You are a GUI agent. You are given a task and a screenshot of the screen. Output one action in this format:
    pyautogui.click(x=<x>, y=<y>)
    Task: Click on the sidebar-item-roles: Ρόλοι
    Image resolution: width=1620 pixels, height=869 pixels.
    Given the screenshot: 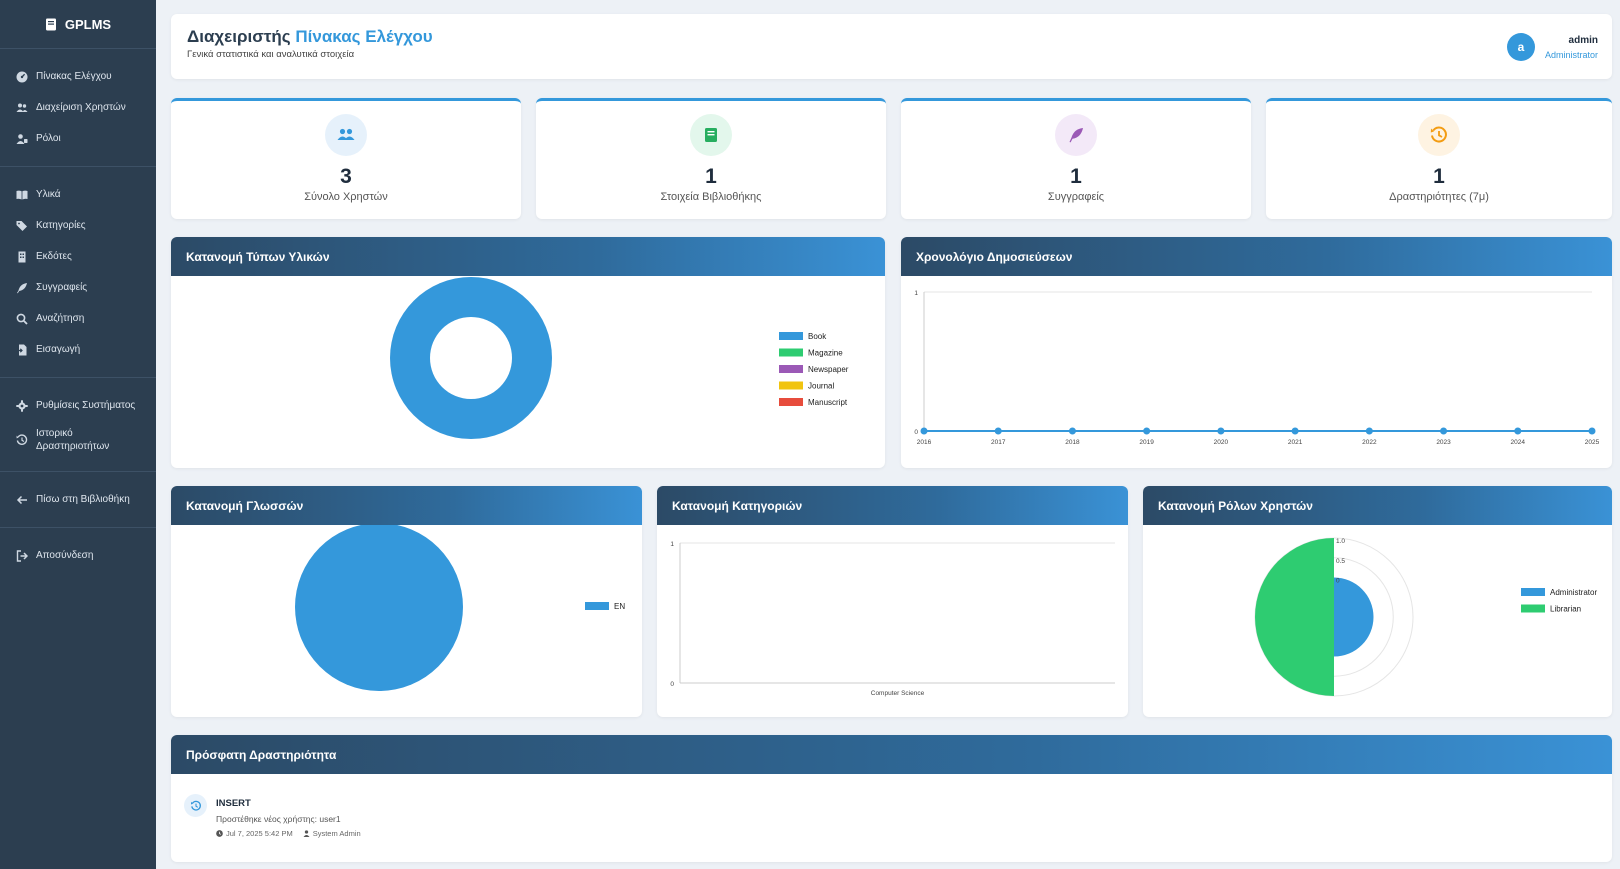 What is the action you would take?
    pyautogui.click(x=78, y=138)
    